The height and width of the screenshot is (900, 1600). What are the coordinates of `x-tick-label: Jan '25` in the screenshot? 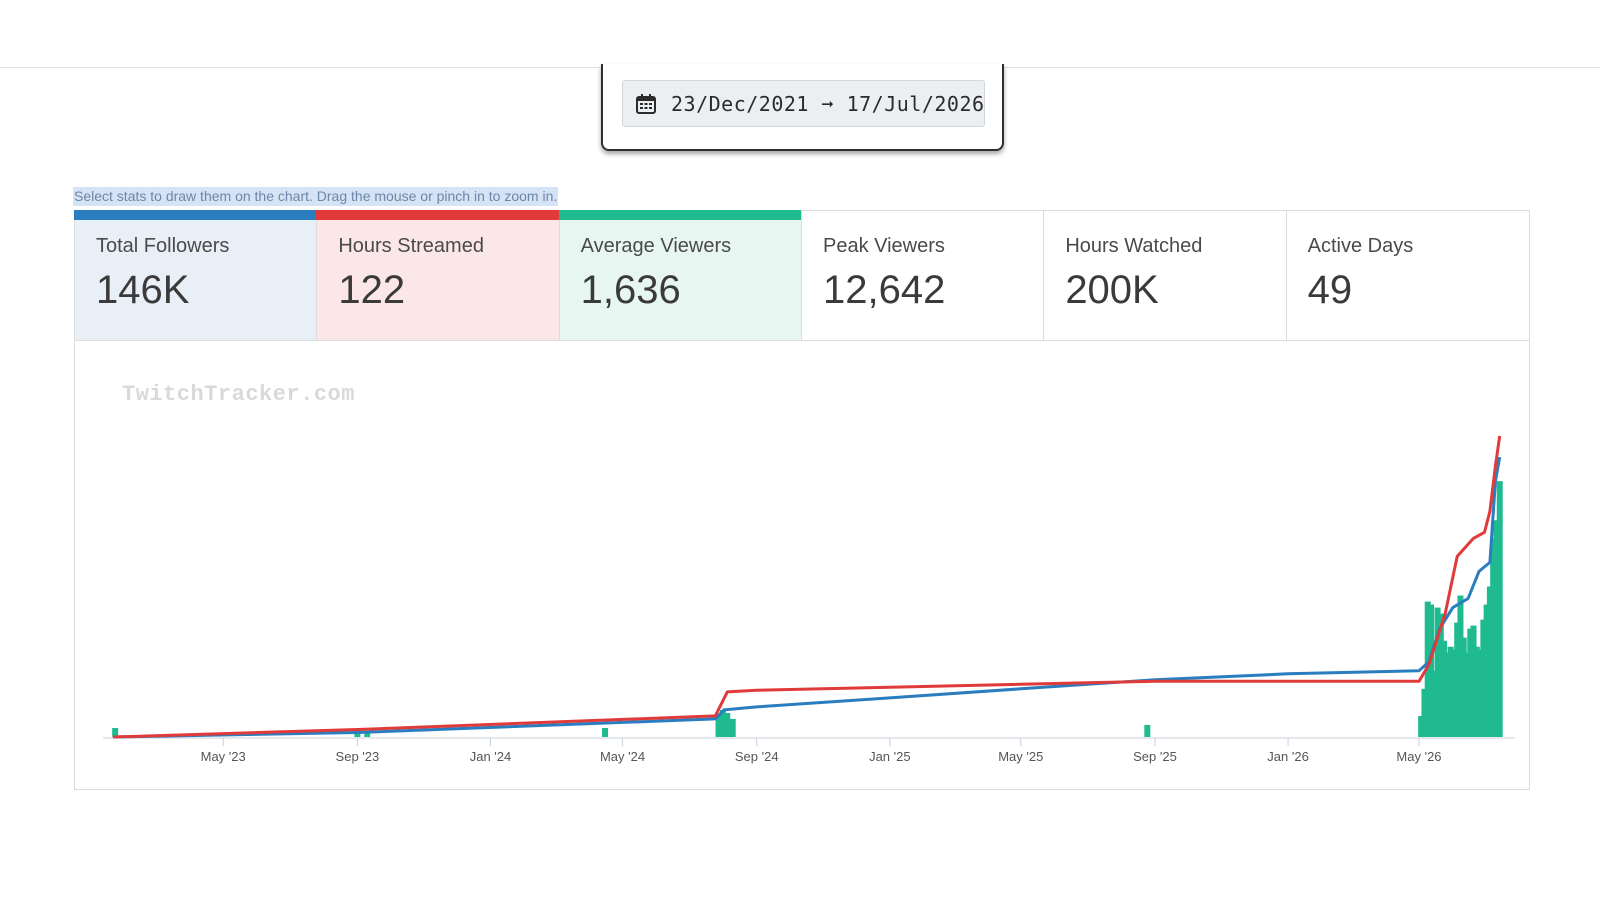 It's located at (890, 756).